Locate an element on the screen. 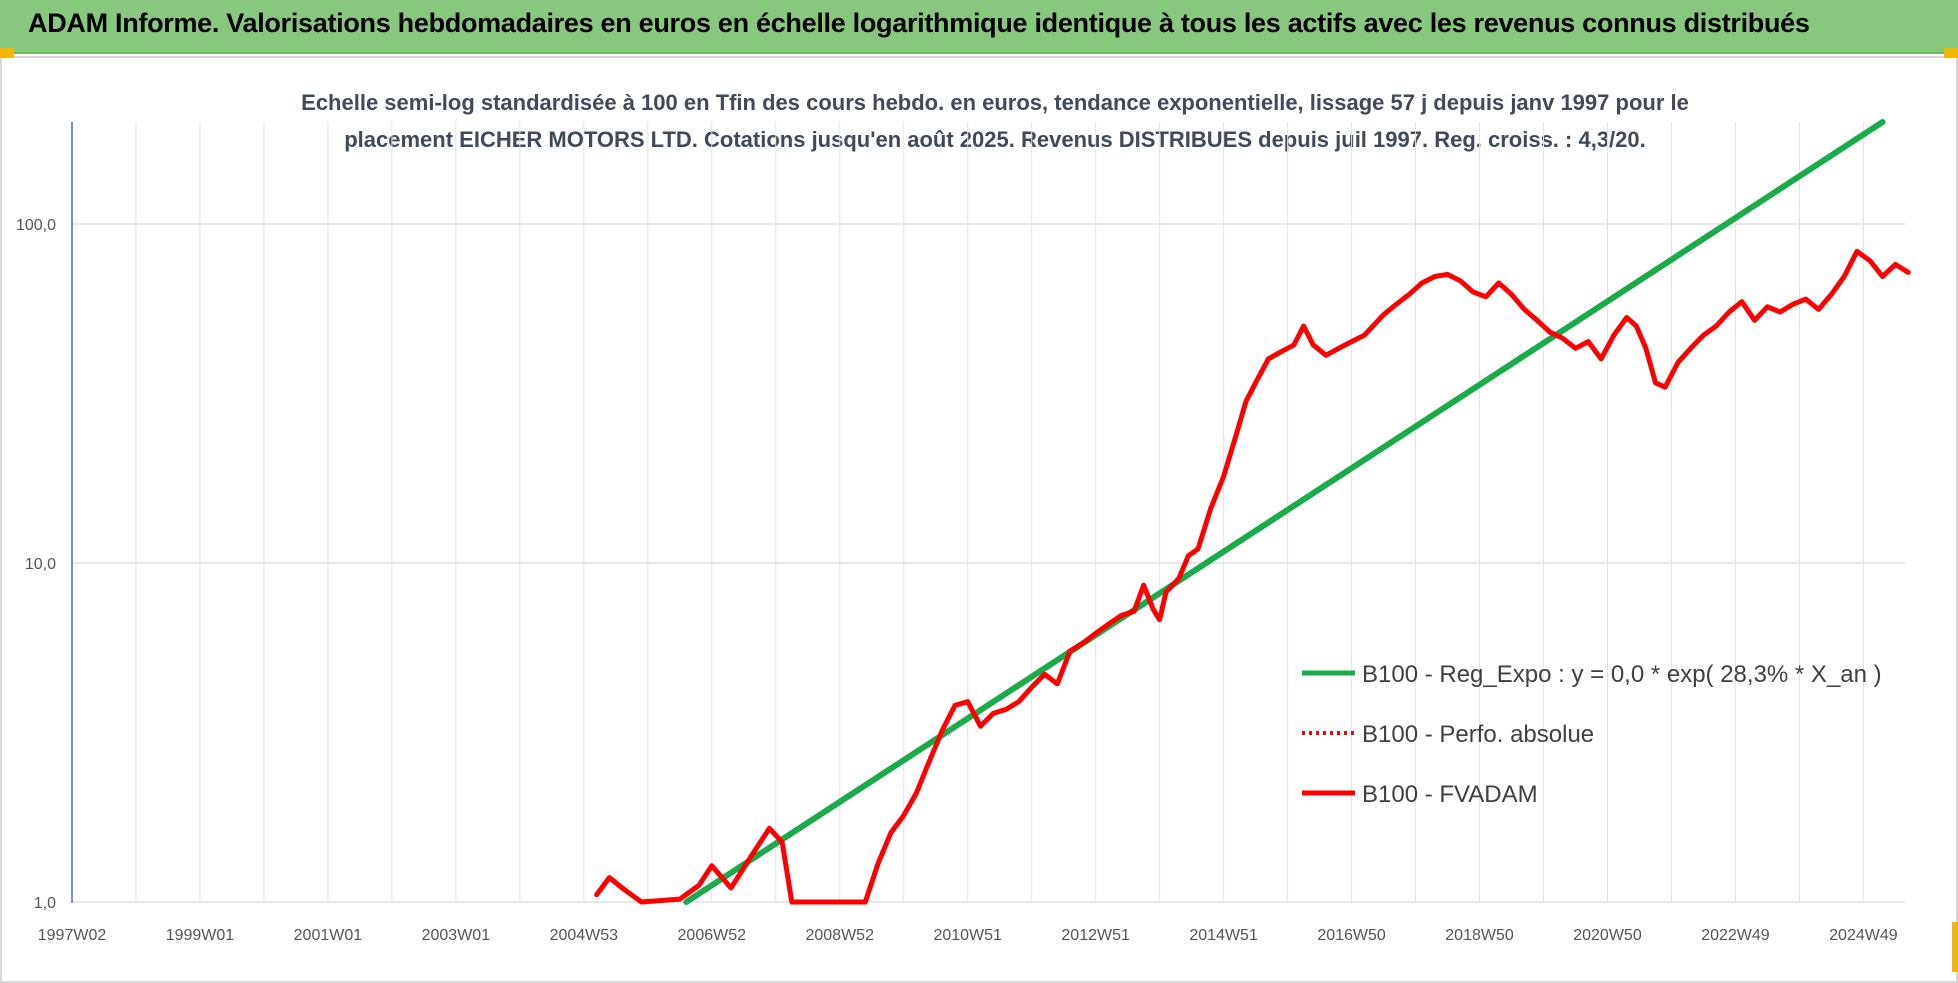 Image resolution: width=1958 pixels, height=983 pixels. legend-label-2: B100 - FVADAM is located at coordinates (1450, 794).